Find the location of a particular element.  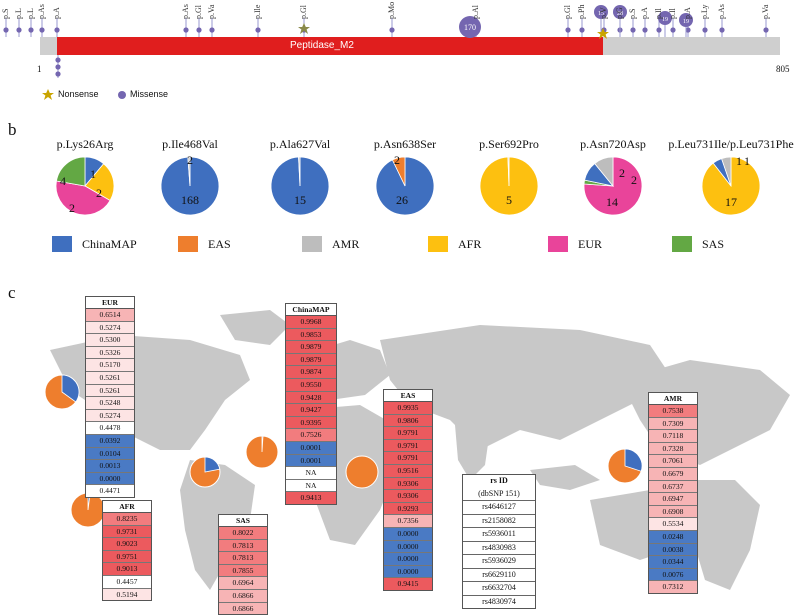

pie-title: p.Lys26Arg is located at coordinates (85, 144).